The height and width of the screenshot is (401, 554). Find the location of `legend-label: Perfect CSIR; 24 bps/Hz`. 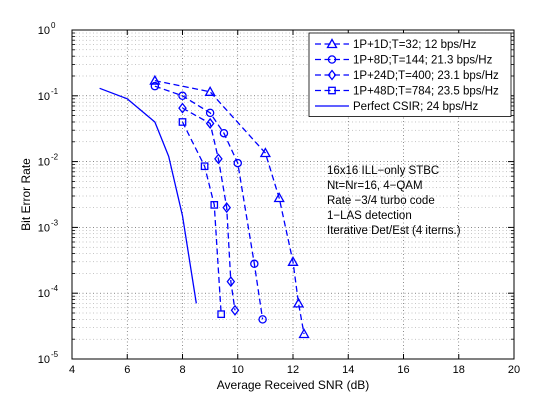

legend-label: Perfect CSIR; 24 bps/Hz is located at coordinates (416, 107).